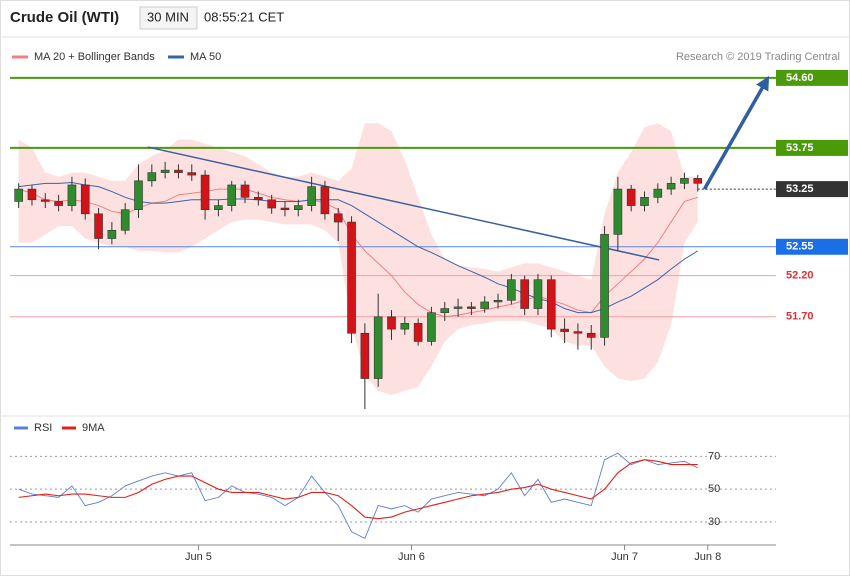  I want to click on level-label: 53.25, so click(800, 189).